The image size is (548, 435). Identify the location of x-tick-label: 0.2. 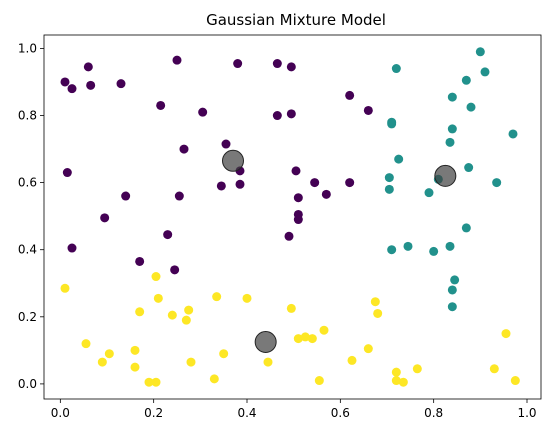
(153, 413).